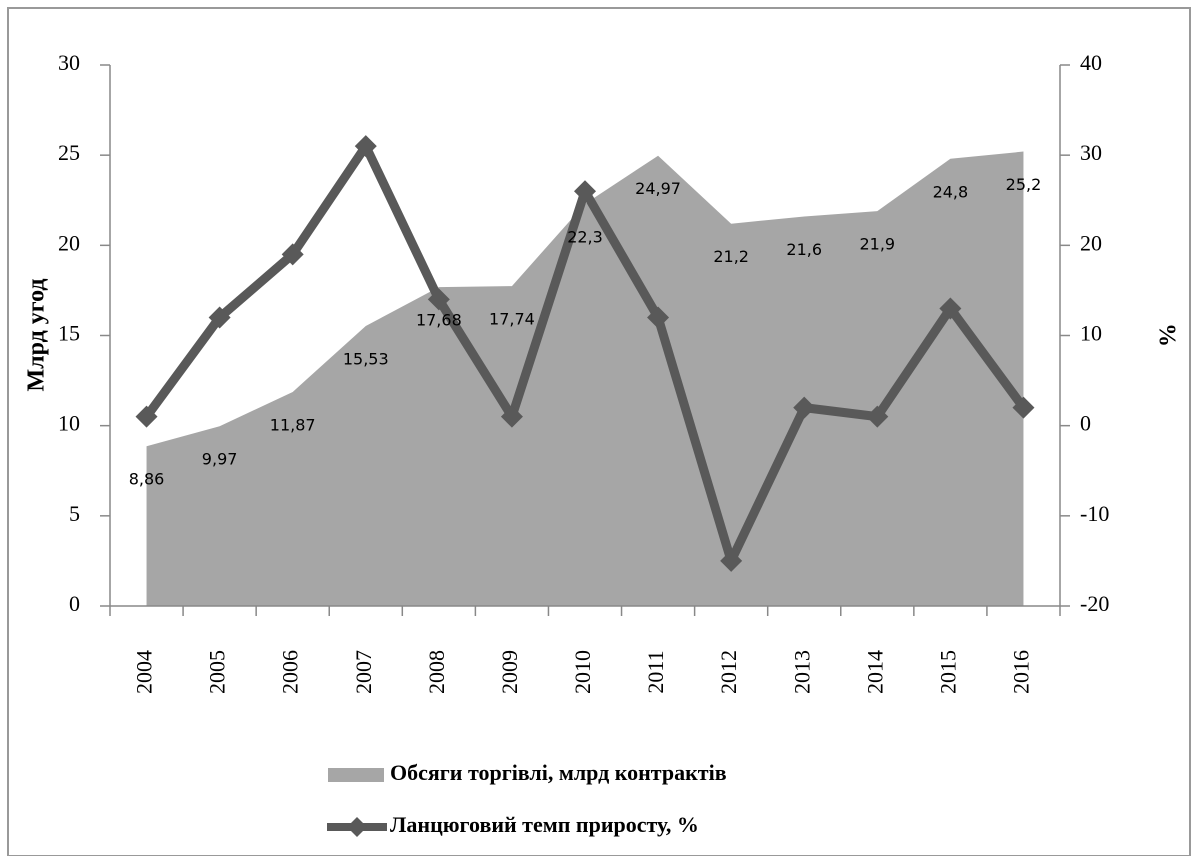  Describe the element at coordinates (220, 459) in the screenshot. I see `data-label: 9,97` at that location.